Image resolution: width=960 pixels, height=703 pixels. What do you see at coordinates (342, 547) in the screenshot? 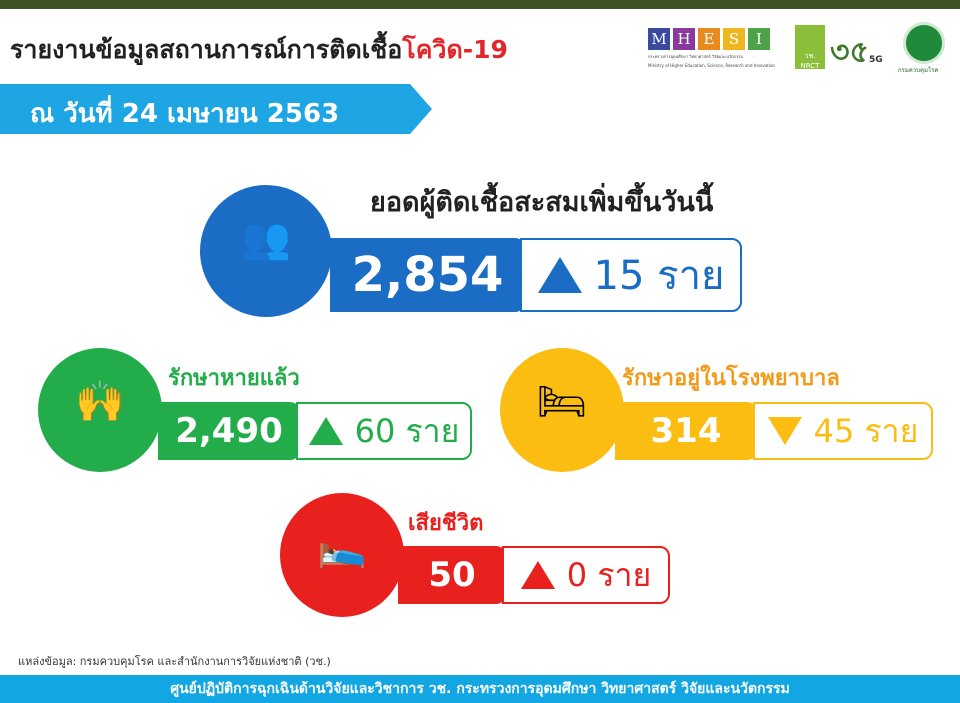
I see `patient-bed-icon: 🛌` at bounding box center [342, 547].